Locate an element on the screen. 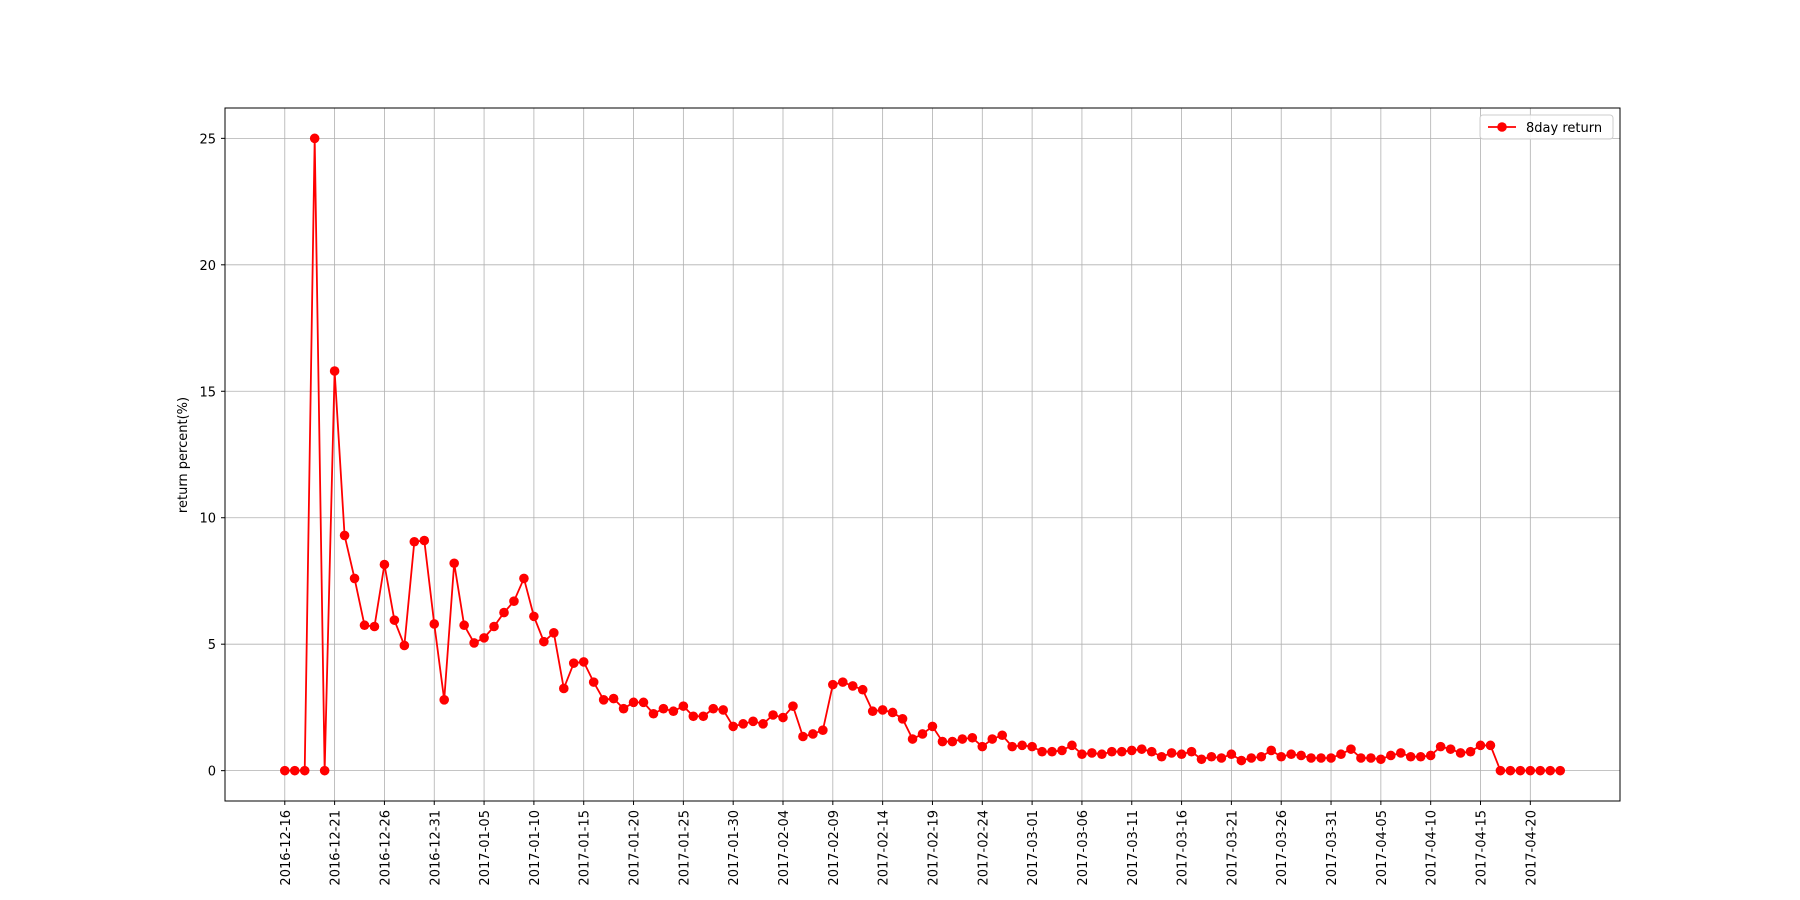 The height and width of the screenshot is (900, 1800). x-tick-label: 2017-01-05 is located at coordinates (485, 848).